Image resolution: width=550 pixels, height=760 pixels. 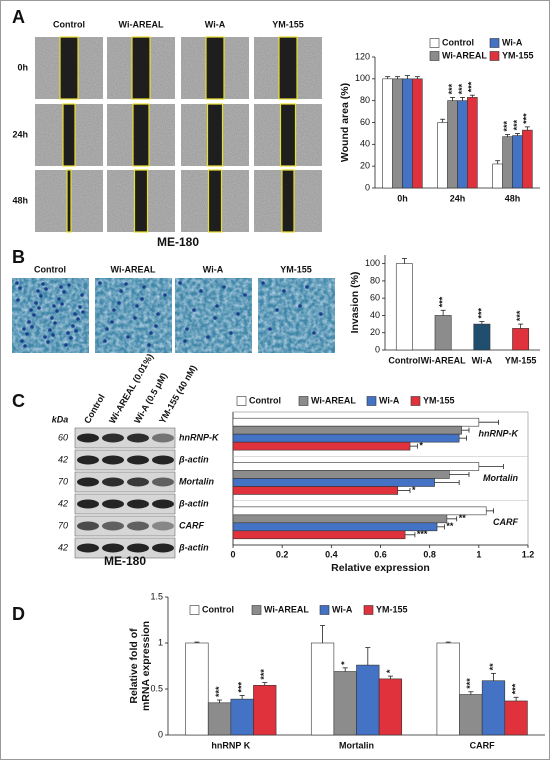 I want to click on y-tick-label: 120, so click(x=362, y=56).